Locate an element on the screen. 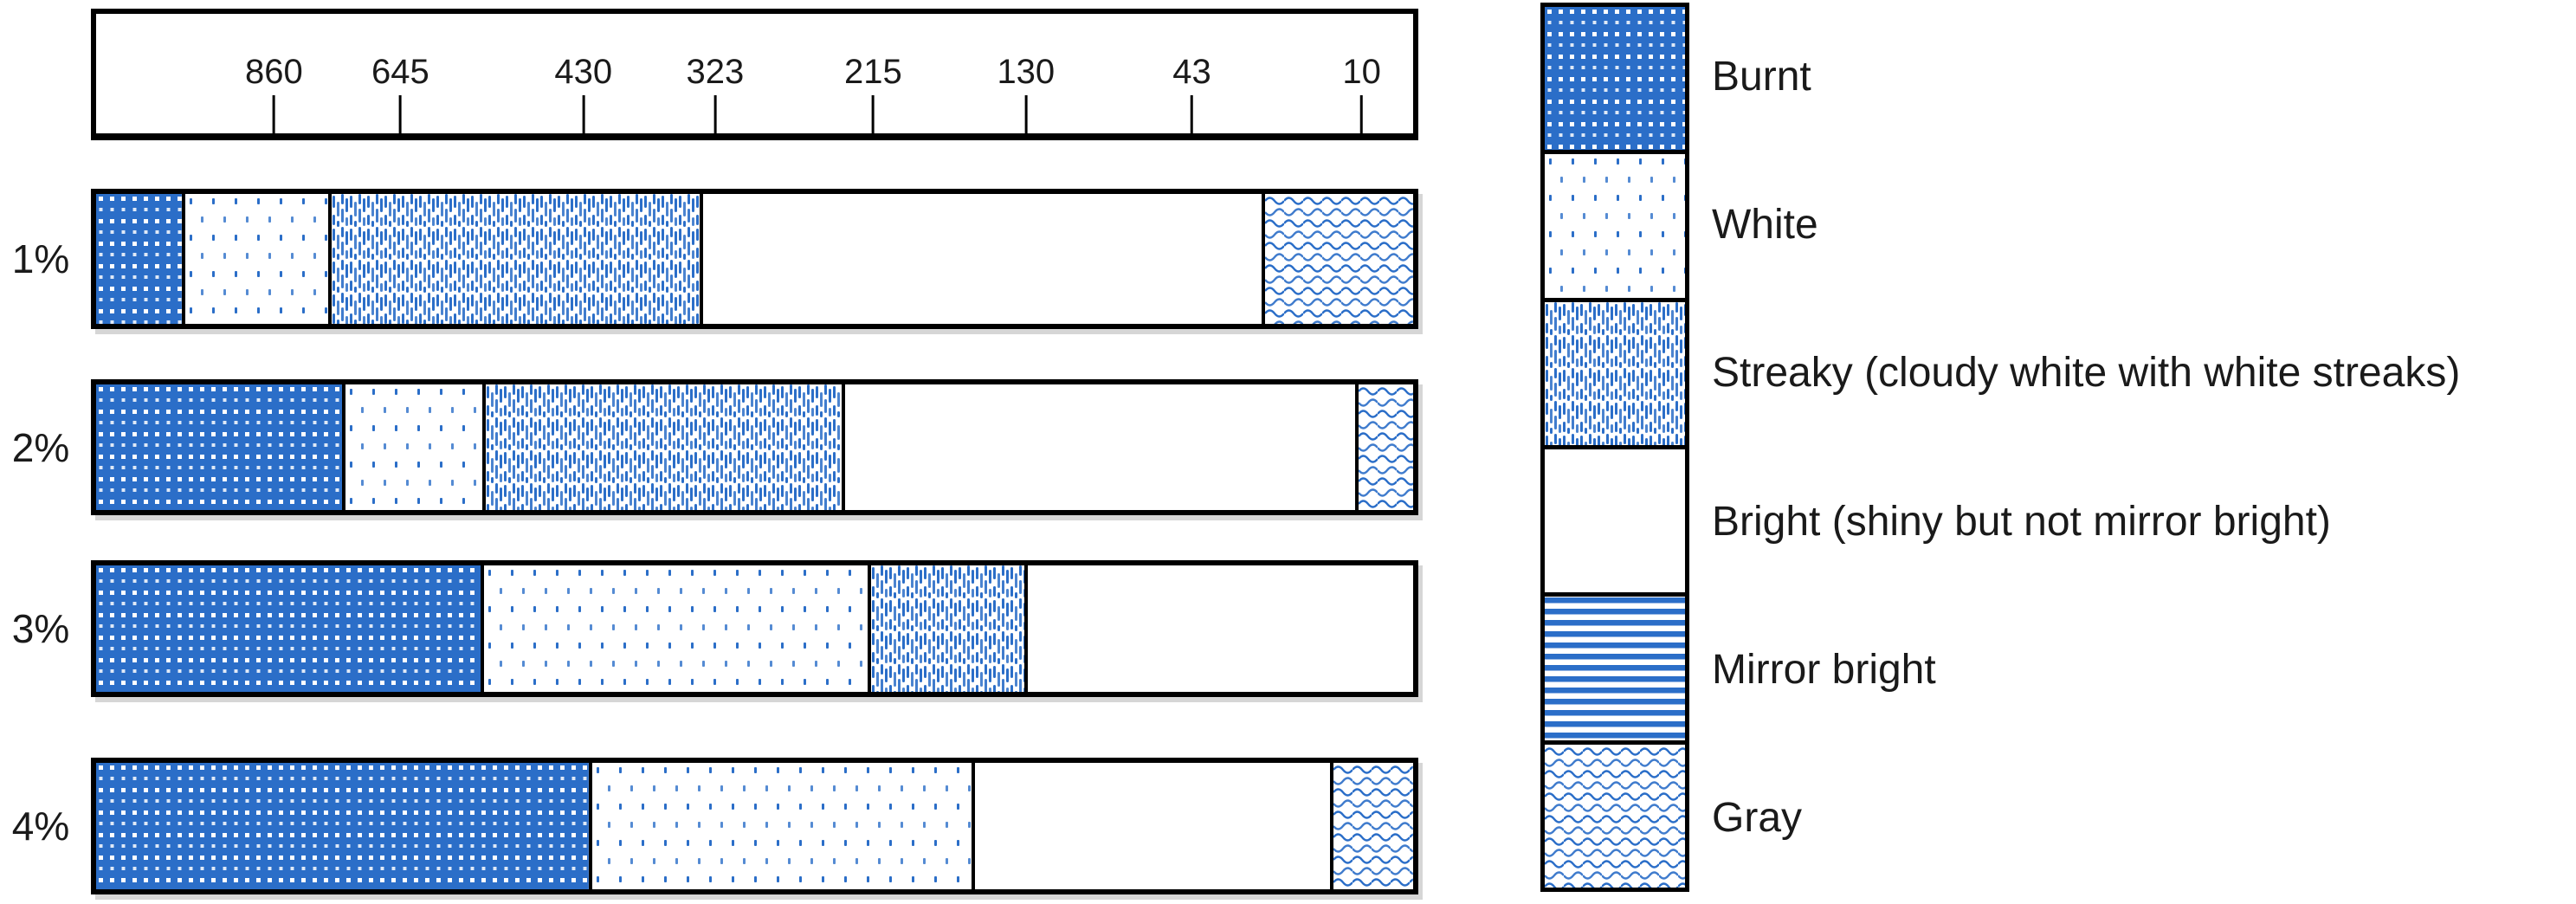 This screenshot has width=2576, height=904. legend-label: Burnt is located at coordinates (2086, 77).